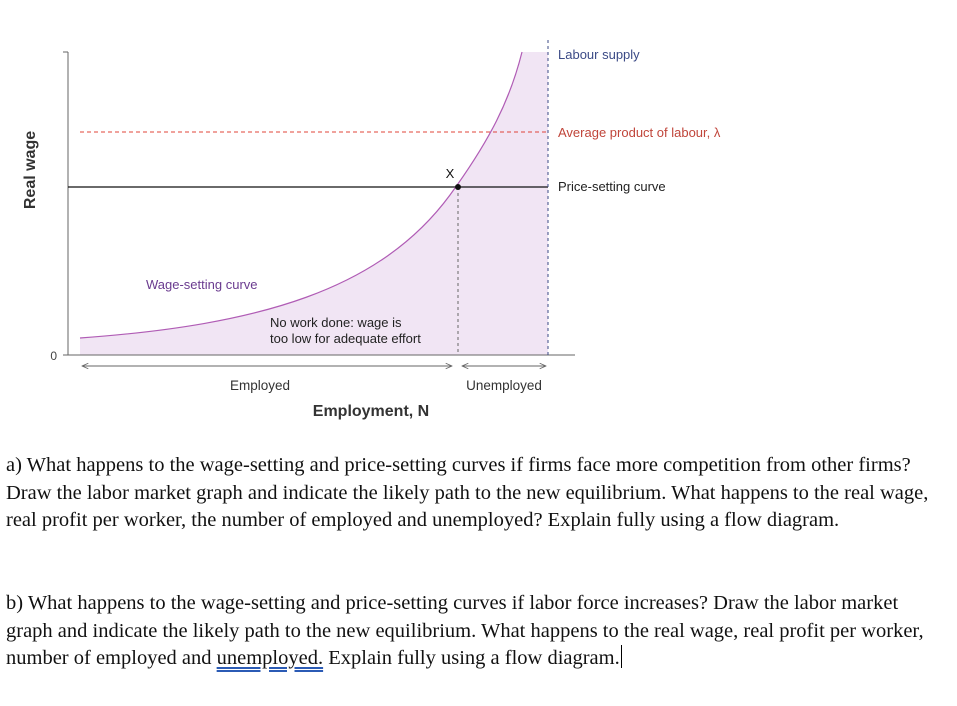  I want to click on price-setting-label: Price-setting curve, so click(612, 186).